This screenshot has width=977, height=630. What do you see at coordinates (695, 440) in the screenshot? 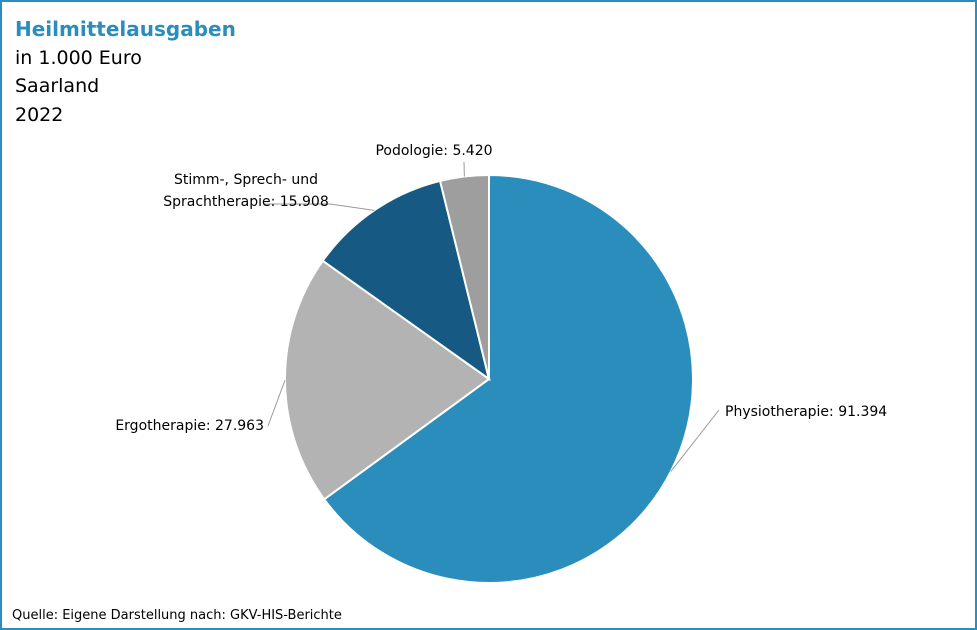
I see `leader-line-physio` at bounding box center [695, 440].